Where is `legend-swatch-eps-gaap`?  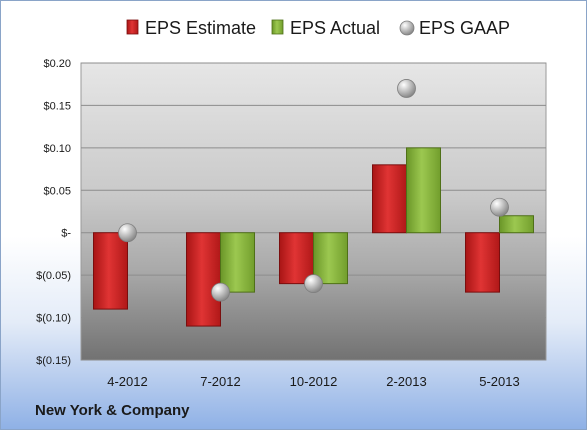
legend-swatch-eps-gaap is located at coordinates (407, 28).